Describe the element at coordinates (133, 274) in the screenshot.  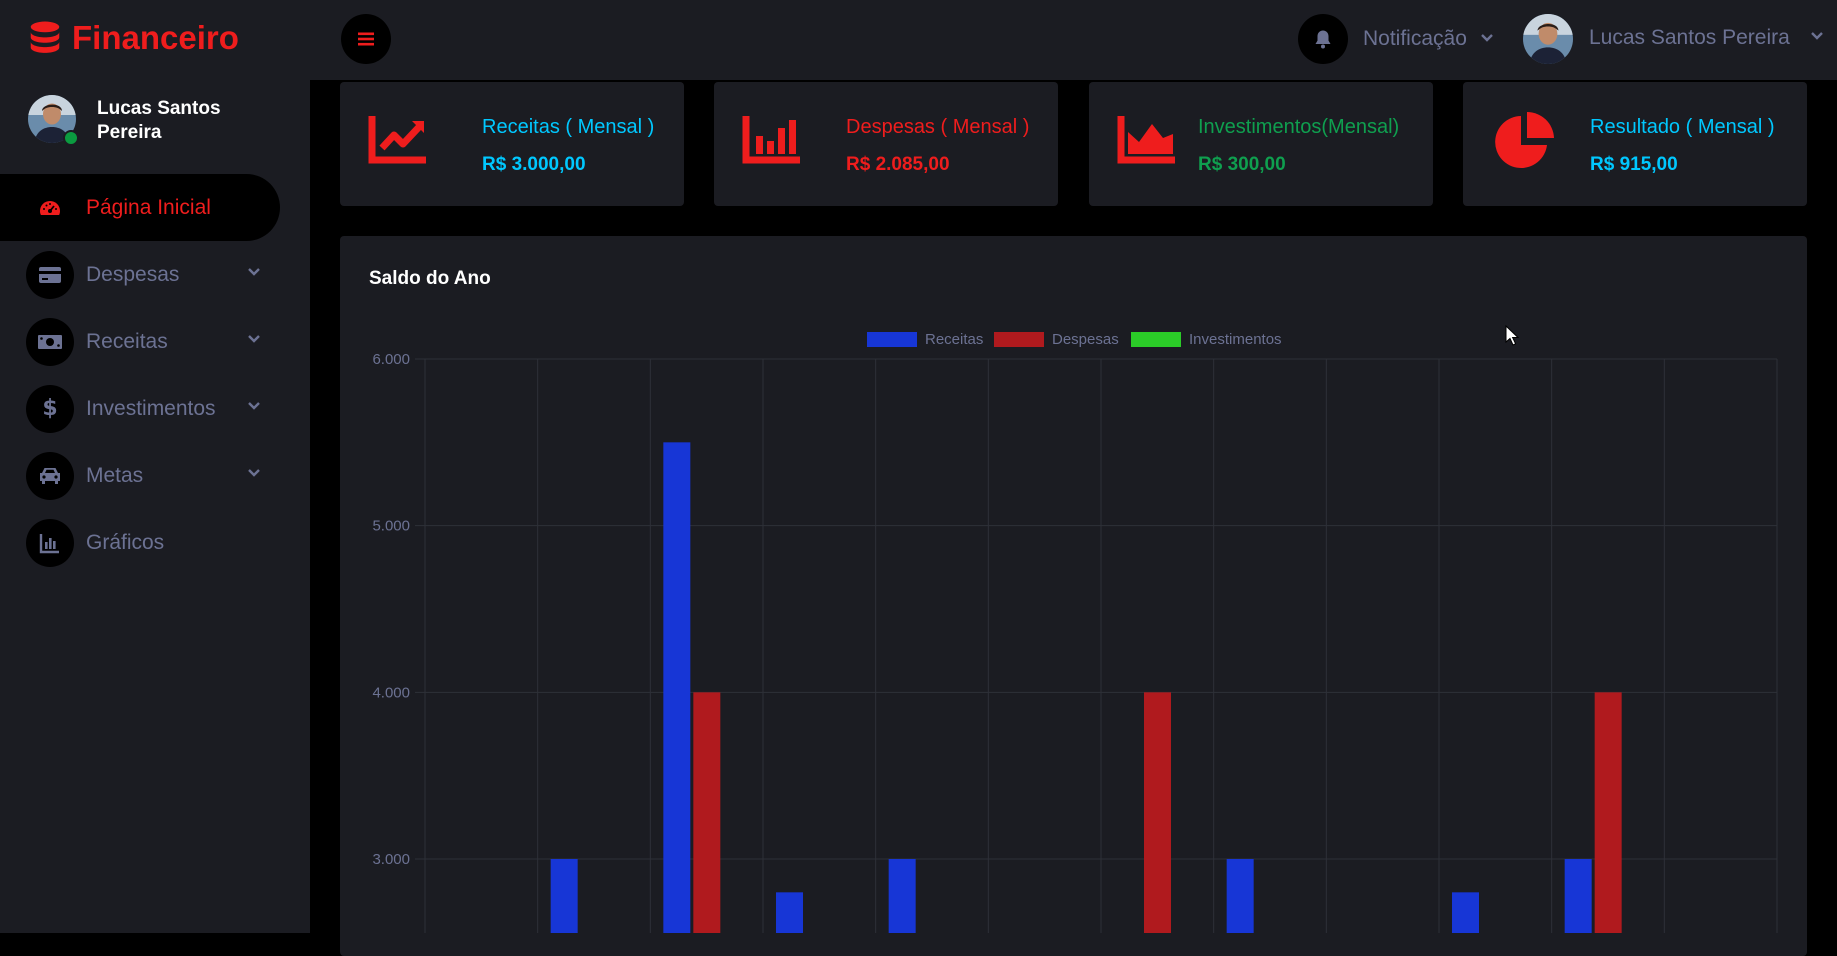
I see `sidebar-item-label: Despesas` at that location.